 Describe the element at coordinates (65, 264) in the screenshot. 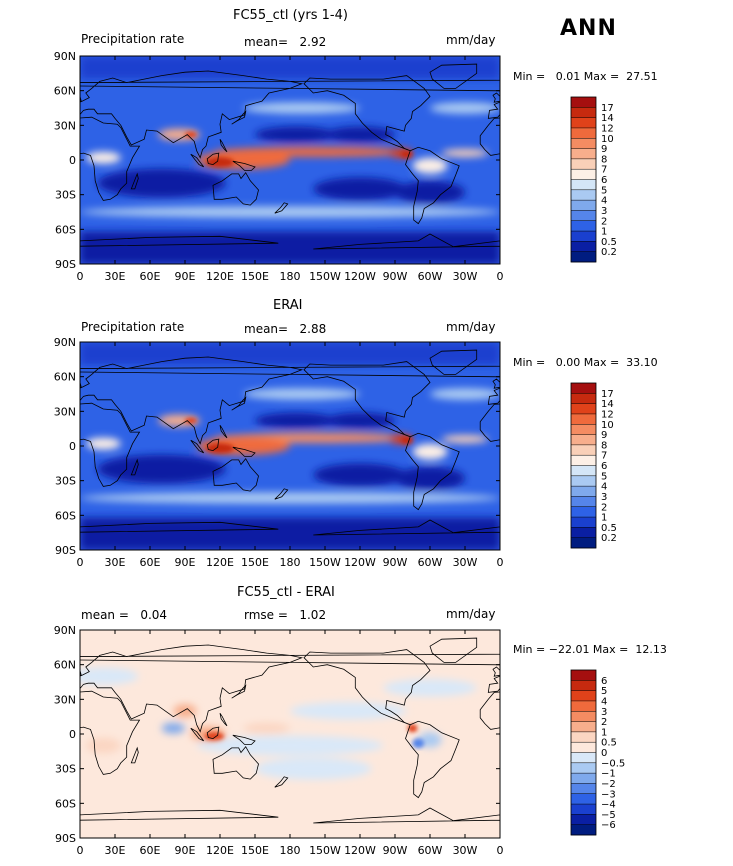

I see `lat-tick-label: 90S` at that location.